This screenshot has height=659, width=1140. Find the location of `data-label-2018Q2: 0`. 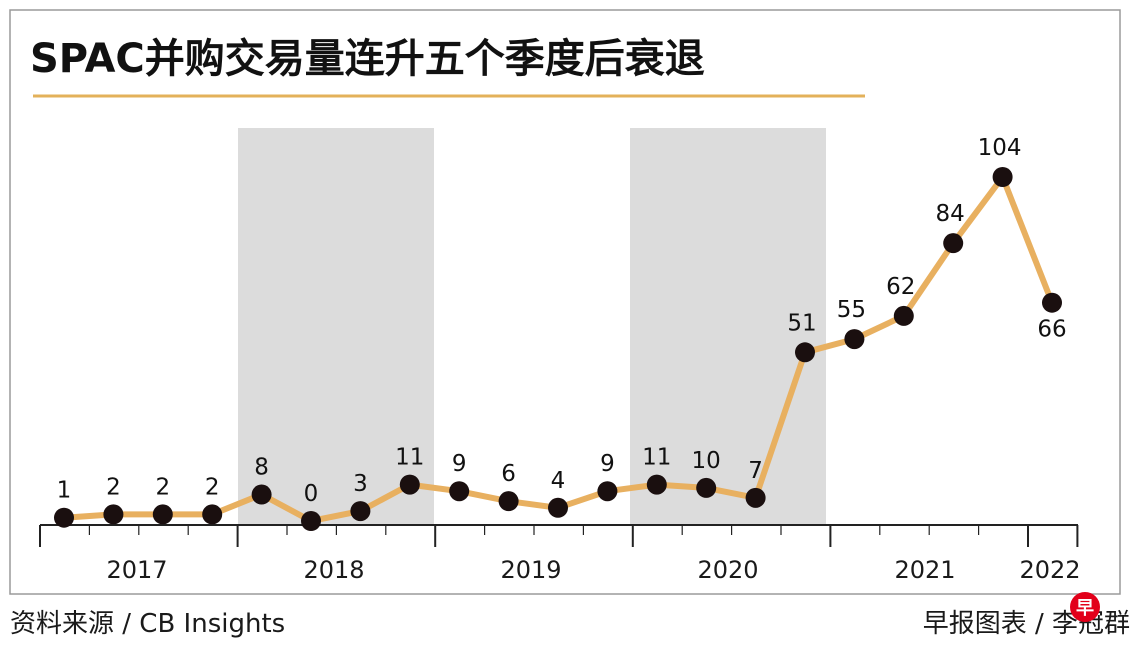

data-label-2018Q2: 0 is located at coordinates (311, 494).